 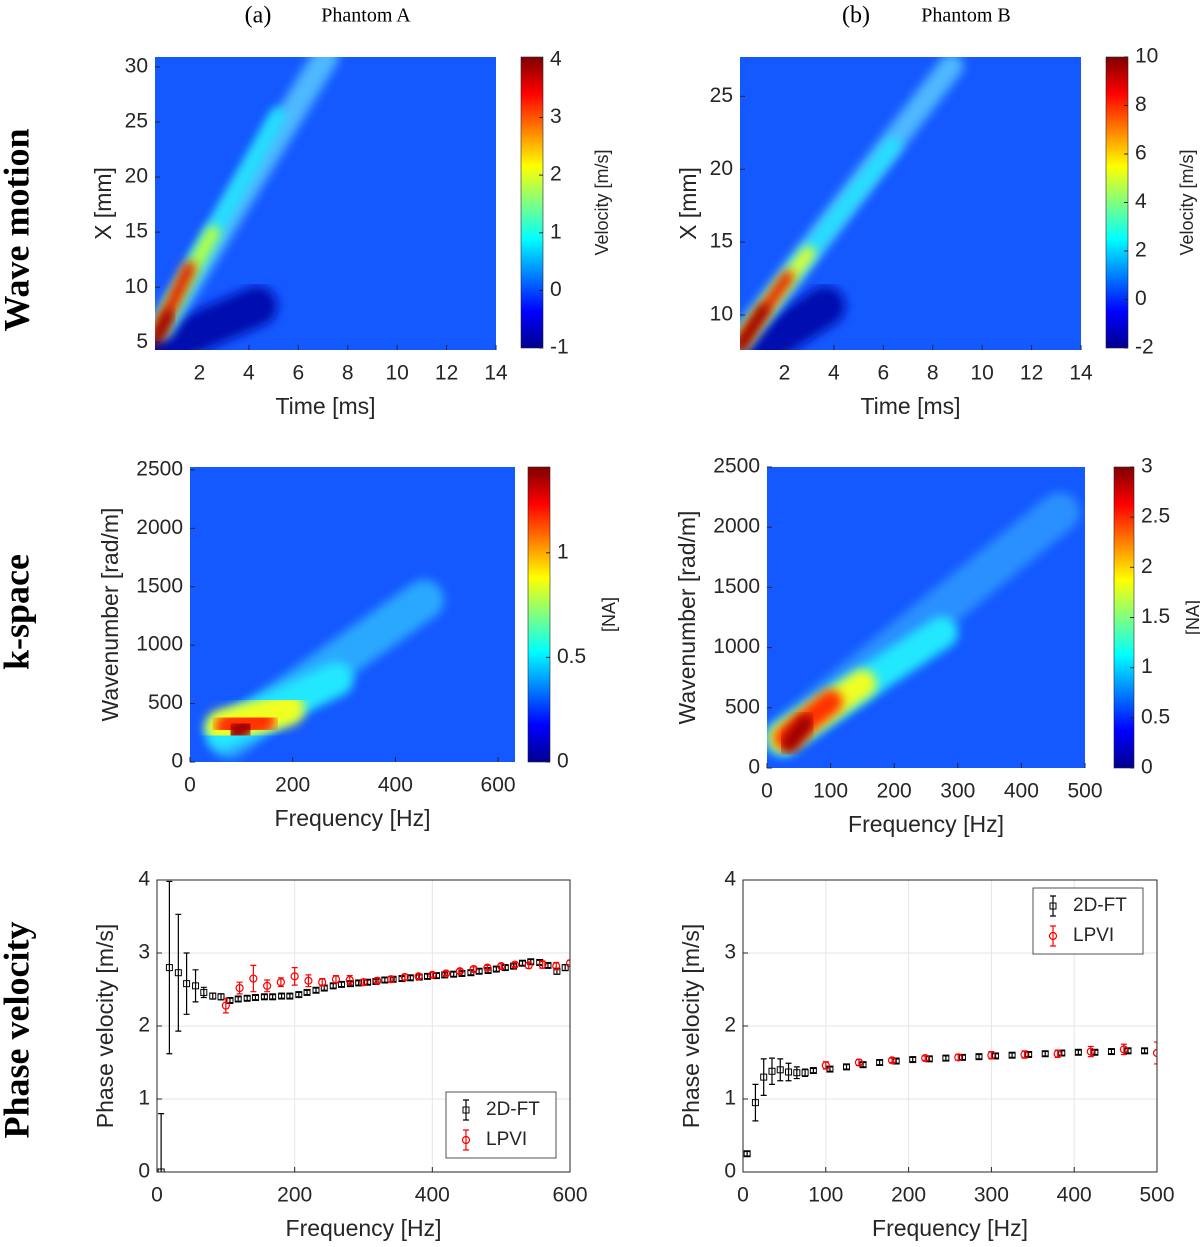 I want to click on y-axis-label: Phase velocity [m/s], so click(x=691, y=1026).